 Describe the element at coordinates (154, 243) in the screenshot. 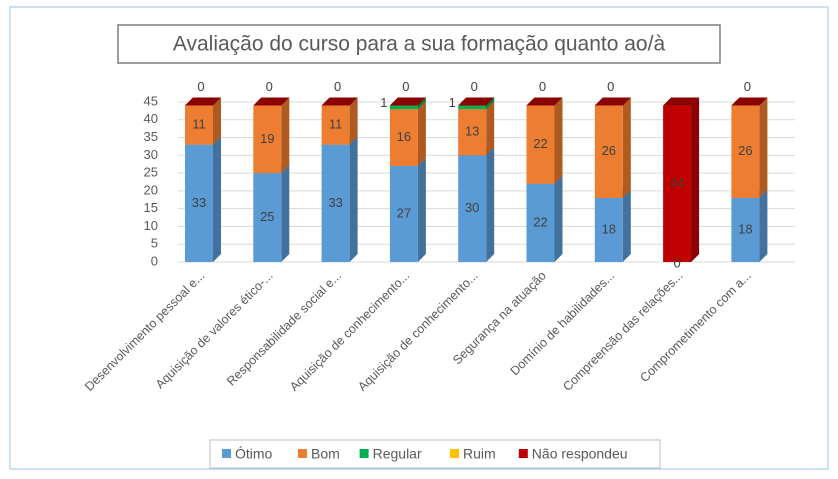

I see `y-tick-label: 5` at that location.